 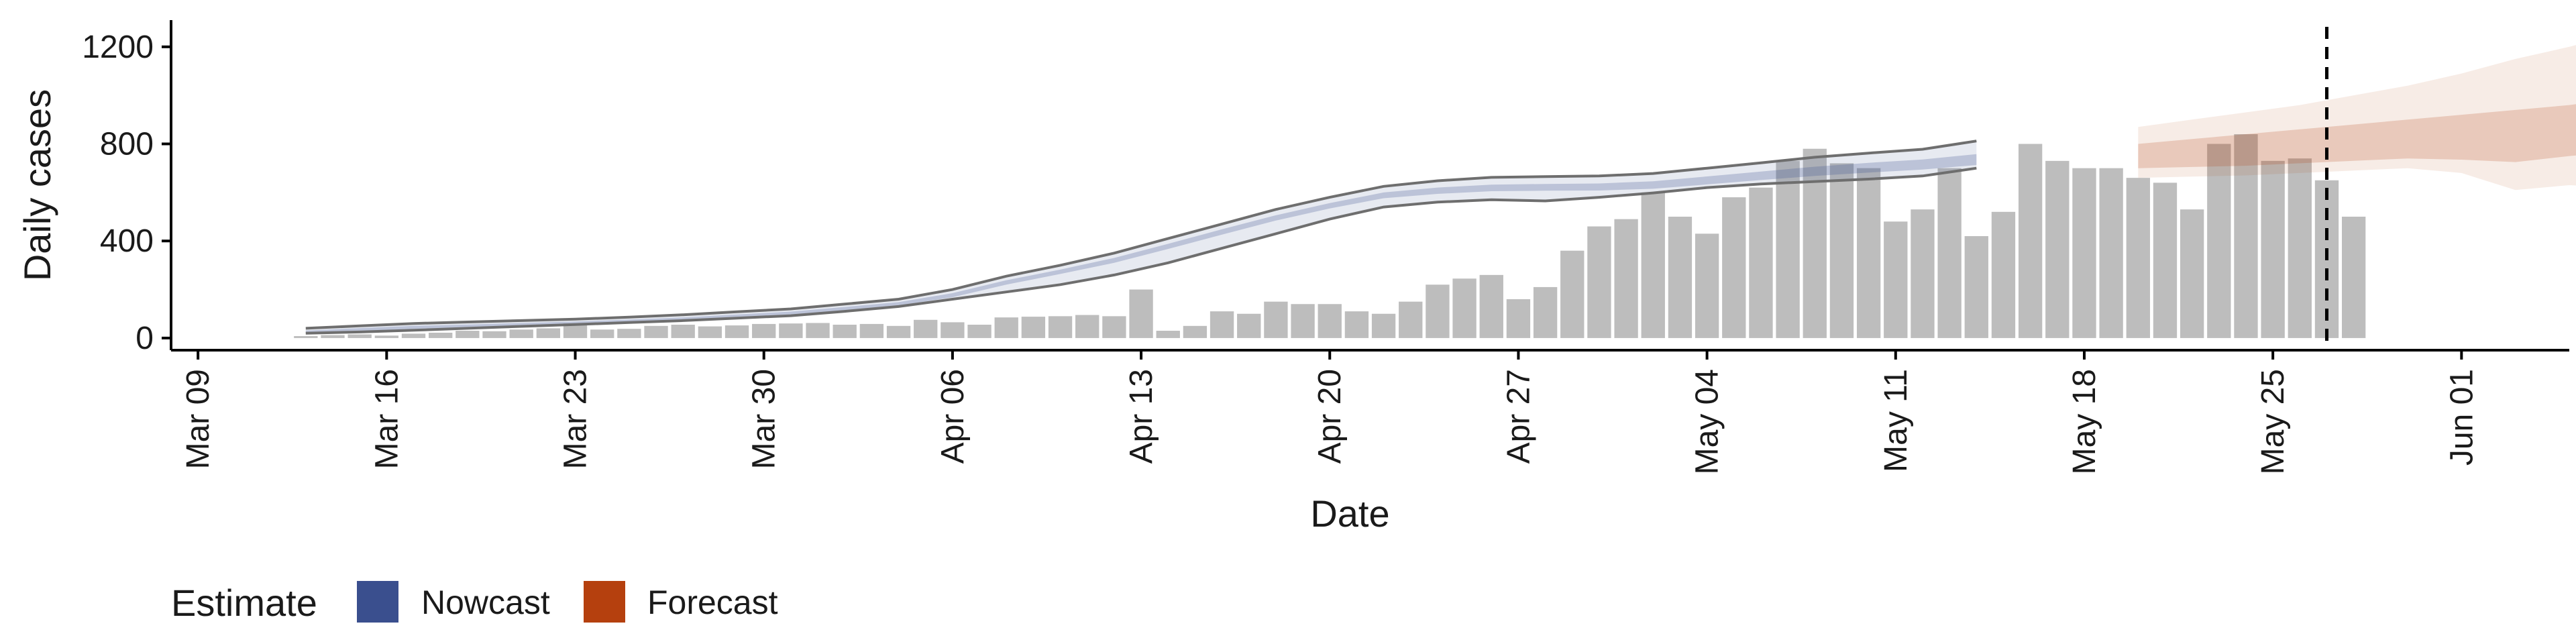 I want to click on forecast-inner-band, so click(x=2357, y=136).